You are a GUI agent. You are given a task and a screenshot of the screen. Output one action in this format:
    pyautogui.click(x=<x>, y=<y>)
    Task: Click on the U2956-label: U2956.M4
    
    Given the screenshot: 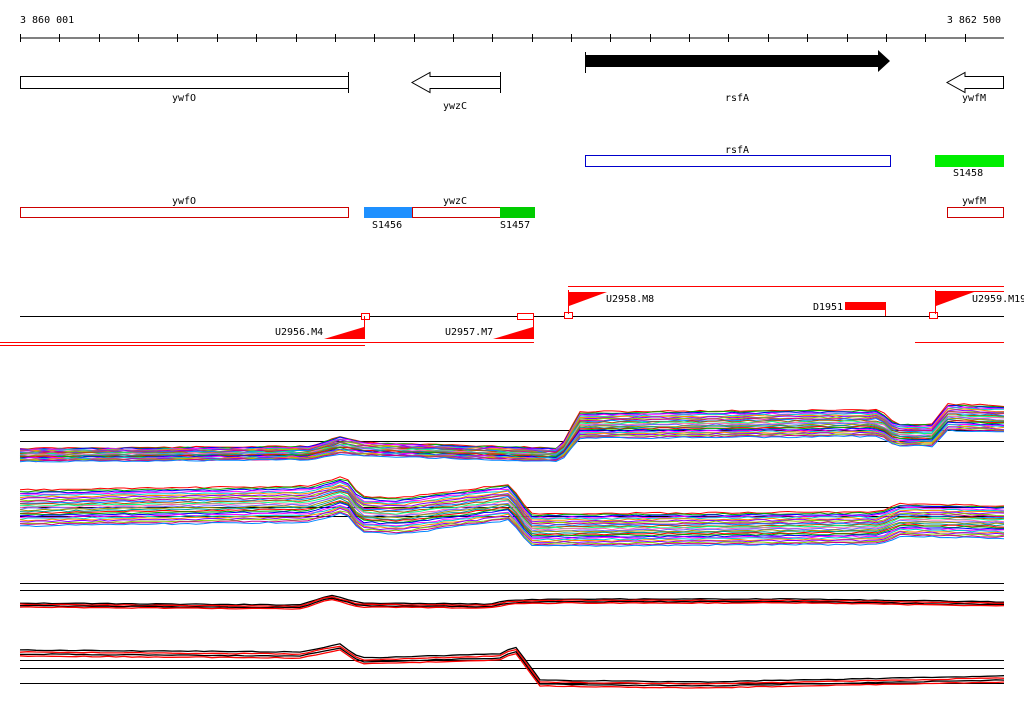 What is the action you would take?
    pyautogui.click(x=299, y=332)
    